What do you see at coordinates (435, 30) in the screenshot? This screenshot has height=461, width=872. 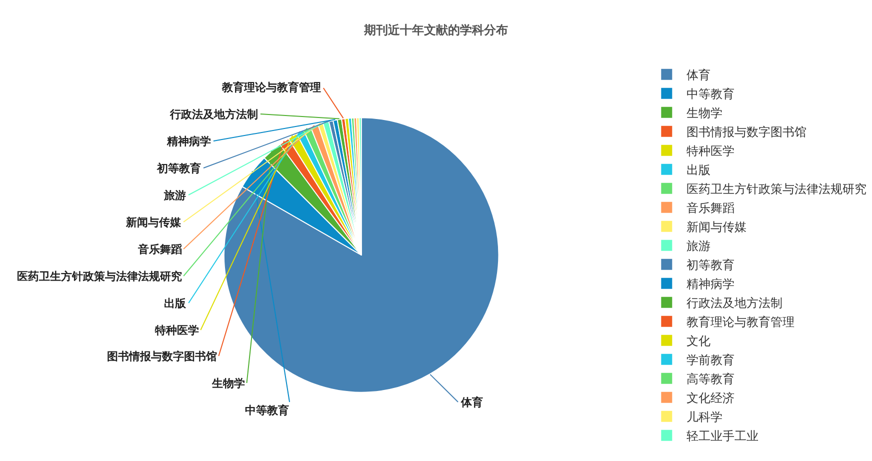 I see `chart-title: 期刊近十年文献的学科分布` at bounding box center [435, 30].